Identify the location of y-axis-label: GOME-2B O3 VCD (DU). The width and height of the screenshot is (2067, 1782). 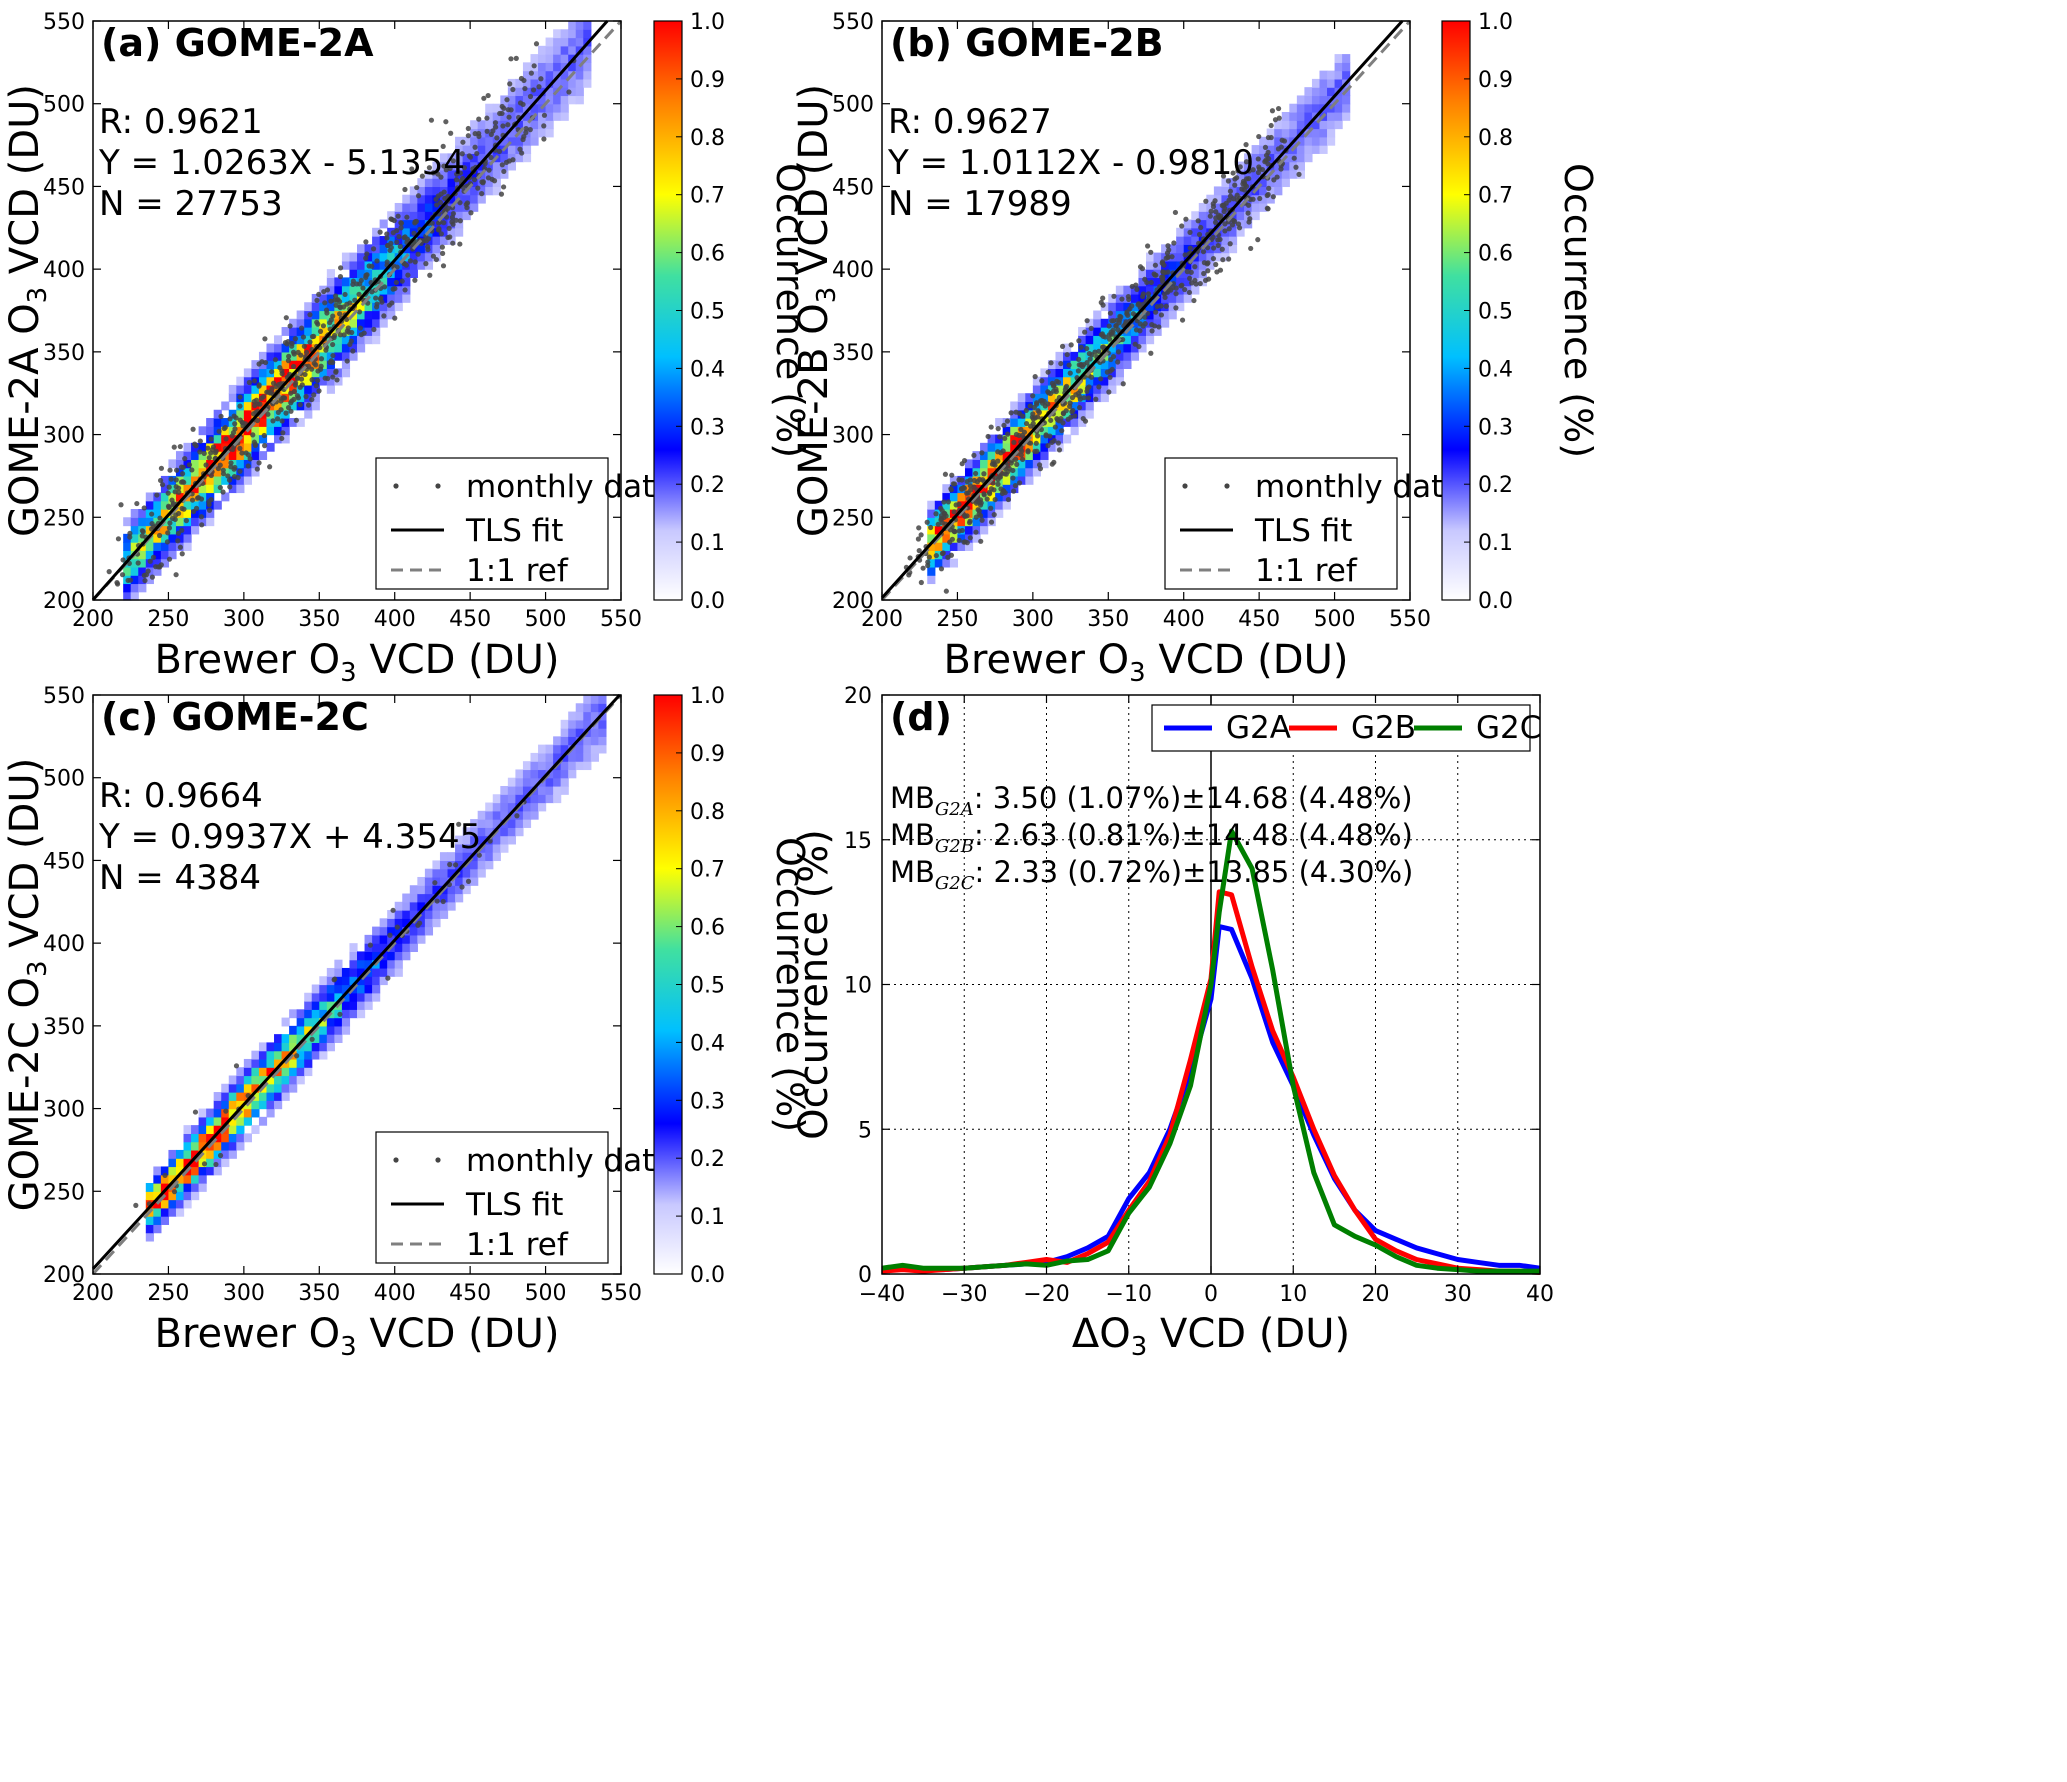
(816, 310).